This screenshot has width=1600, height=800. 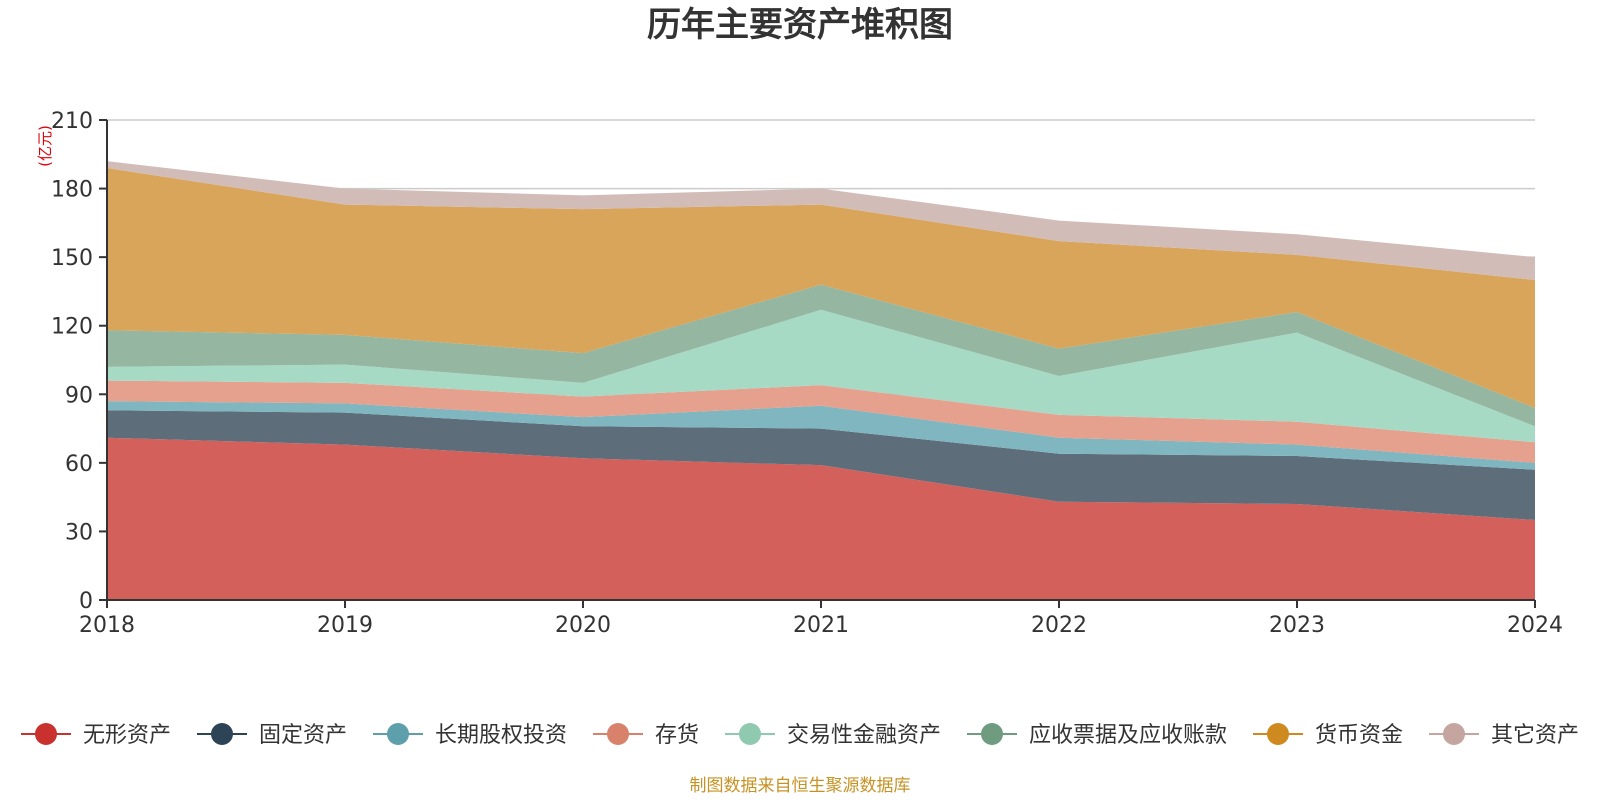 What do you see at coordinates (821, 625) in the screenshot?
I see `x-tick-label: 2021` at bounding box center [821, 625].